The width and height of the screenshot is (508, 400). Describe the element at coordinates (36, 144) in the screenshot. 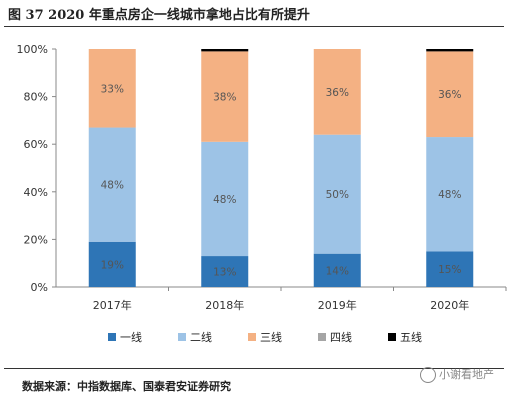

I see `y-tick-label: 60%` at that location.